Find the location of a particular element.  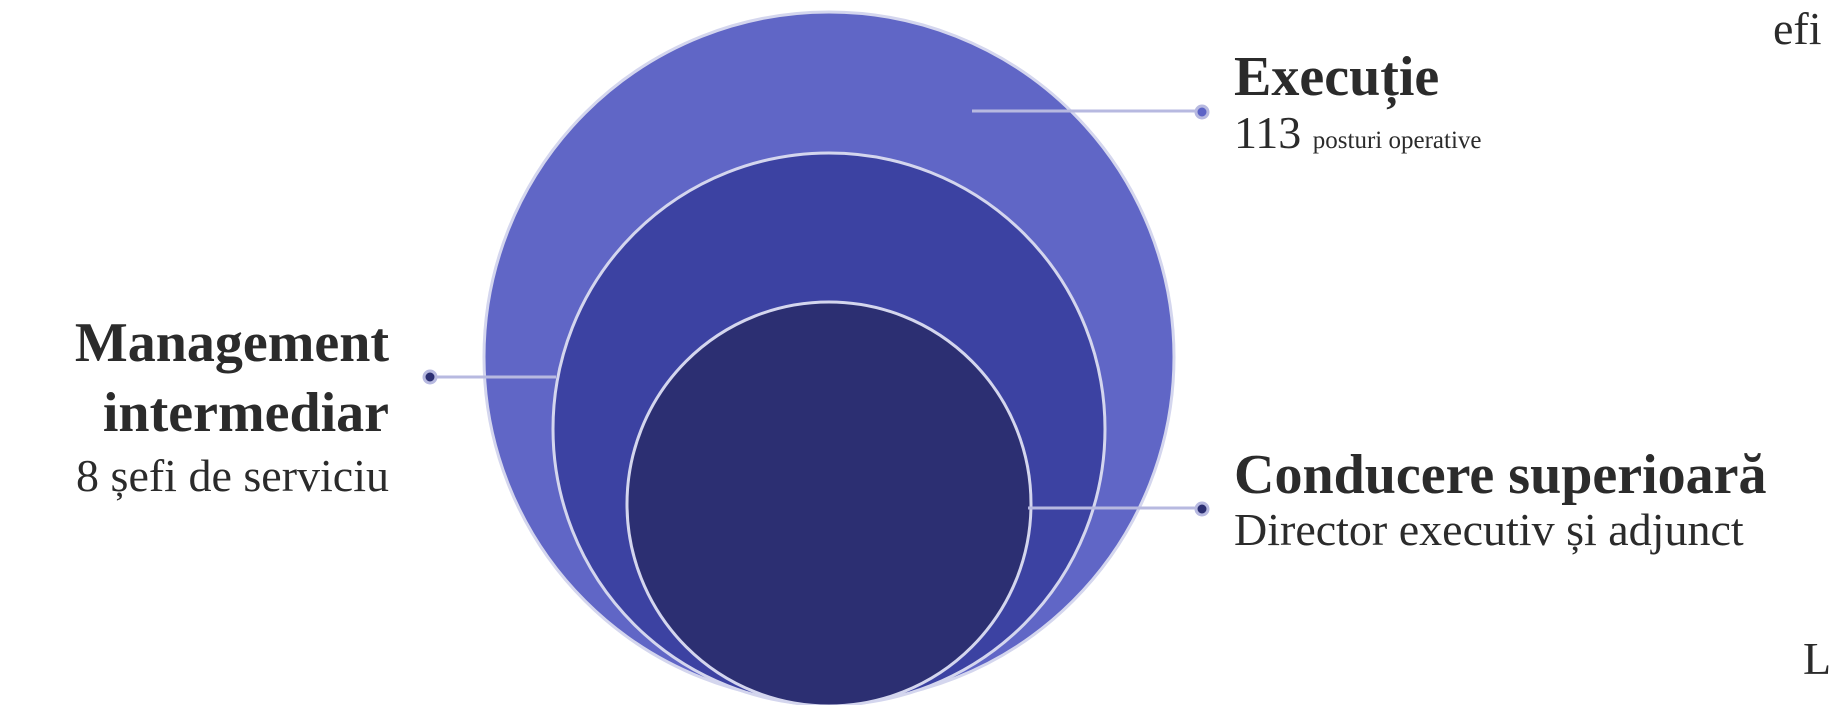

conducere-detail: Director executiv și adjunct is located at coordinates (1489, 529).